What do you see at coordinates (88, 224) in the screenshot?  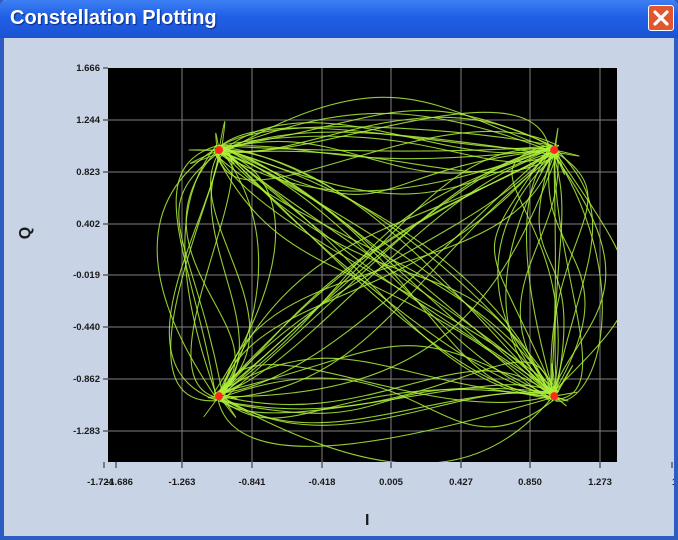 I see `y-tick-label: 0.402` at bounding box center [88, 224].